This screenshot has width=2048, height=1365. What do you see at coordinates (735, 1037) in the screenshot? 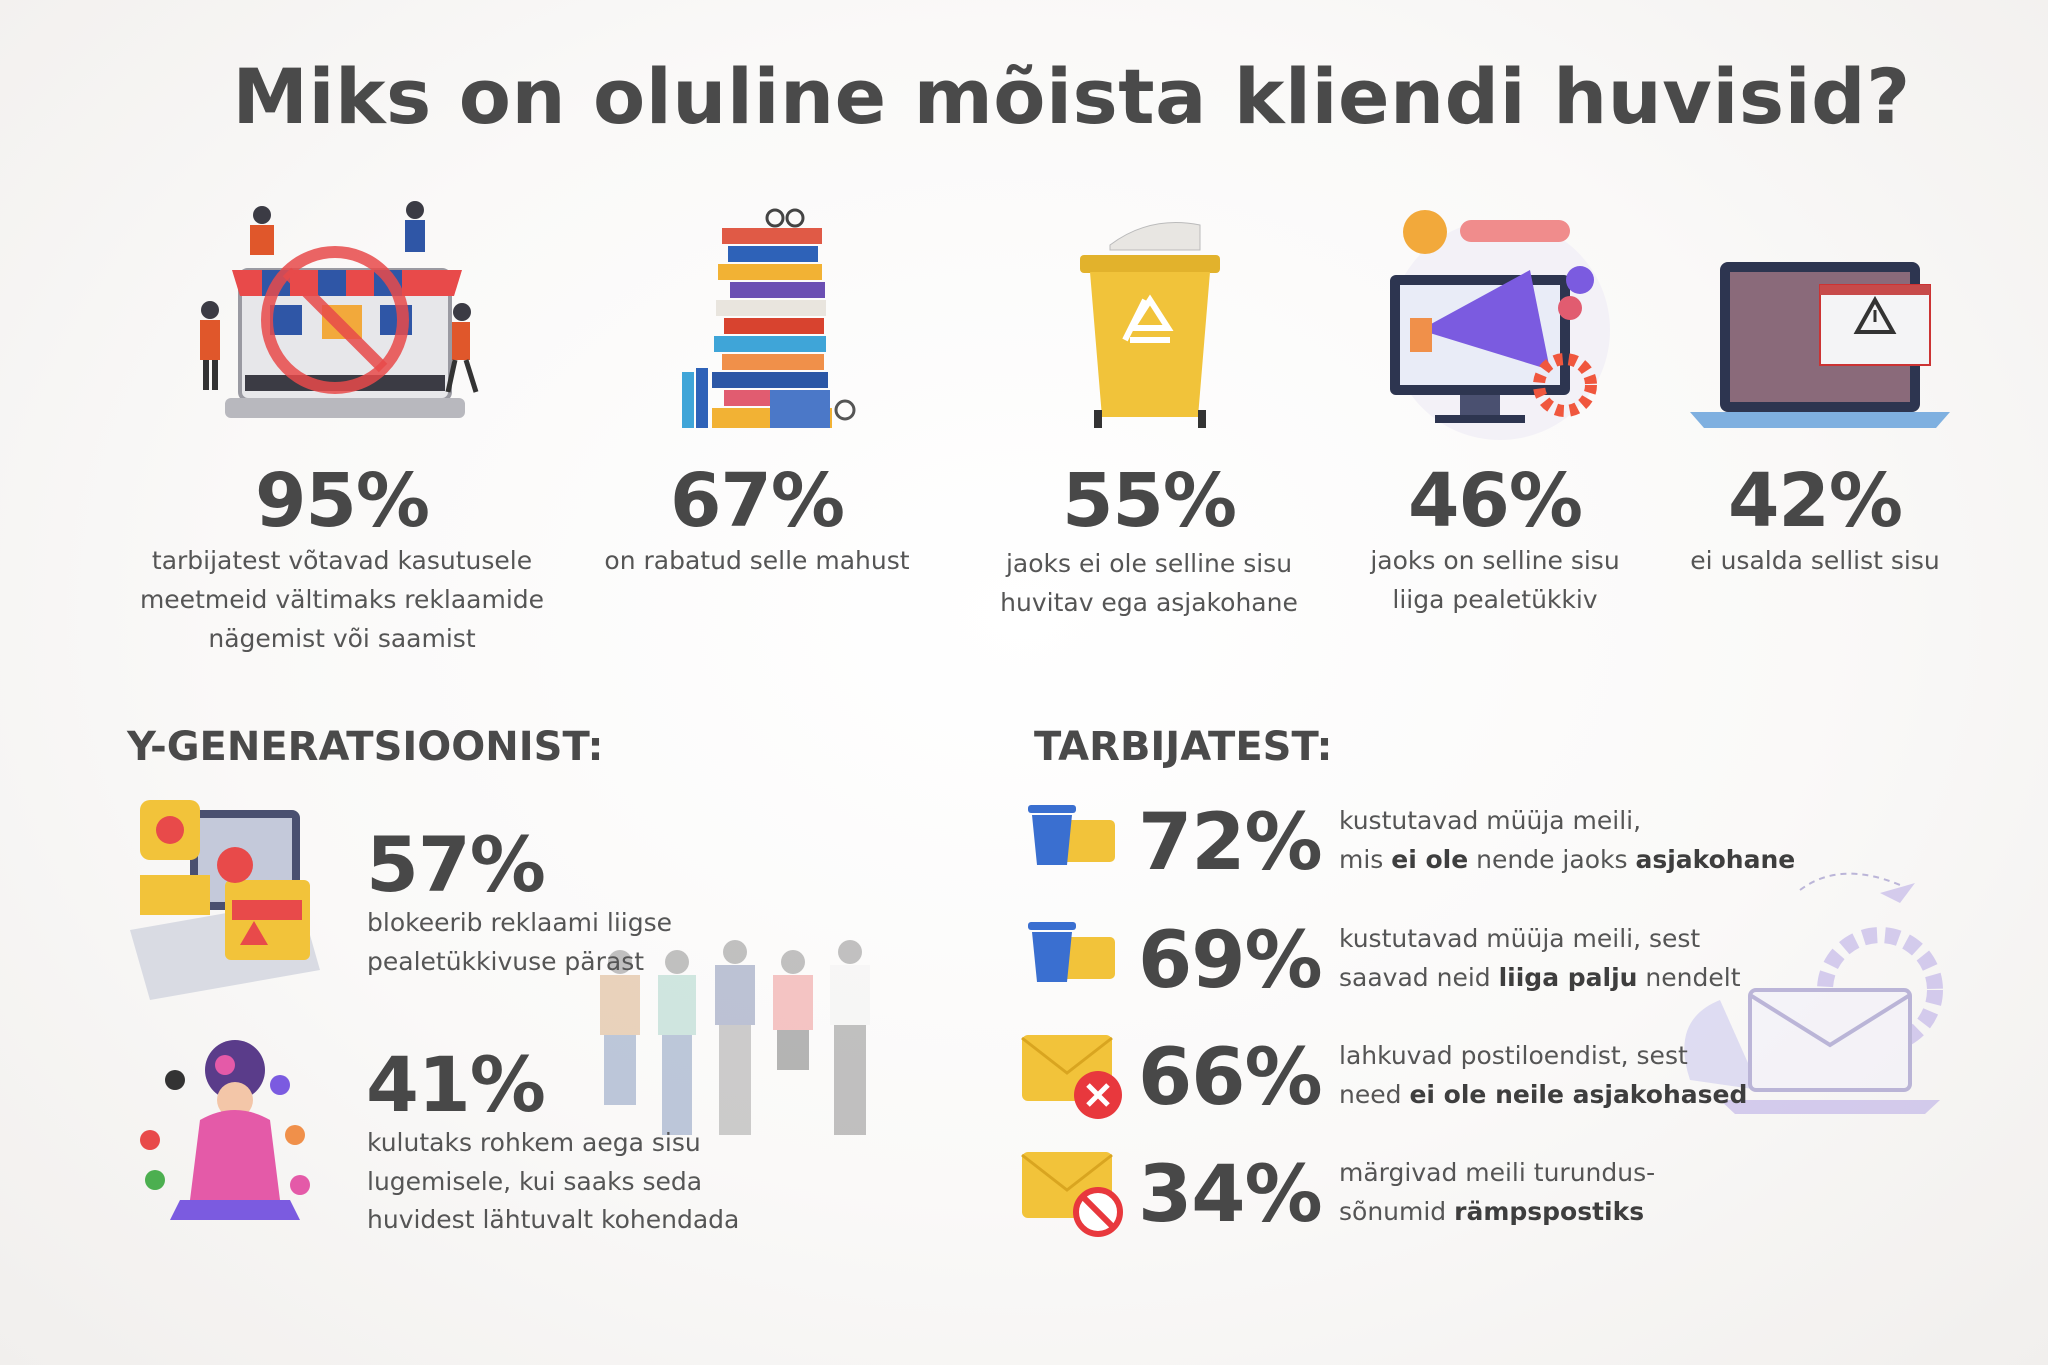
I see `people-figures` at bounding box center [735, 1037].